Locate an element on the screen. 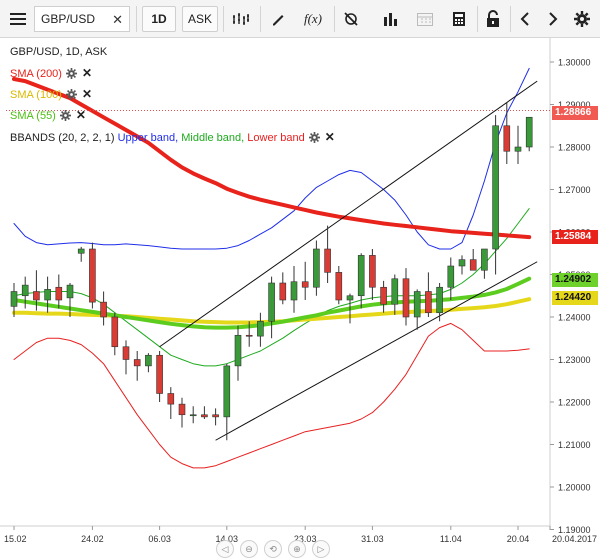  legend-sma200: SMA (200) ✕ is located at coordinates (51, 73).